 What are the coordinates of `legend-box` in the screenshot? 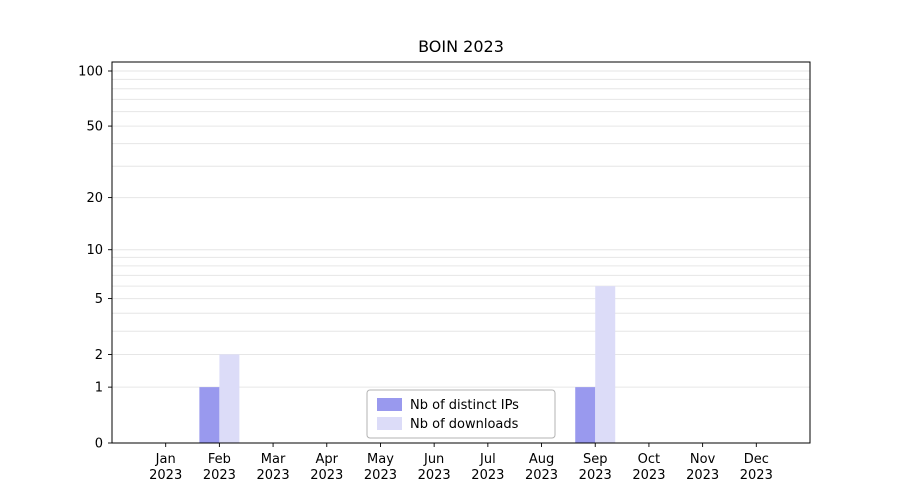 It's located at (461, 414).